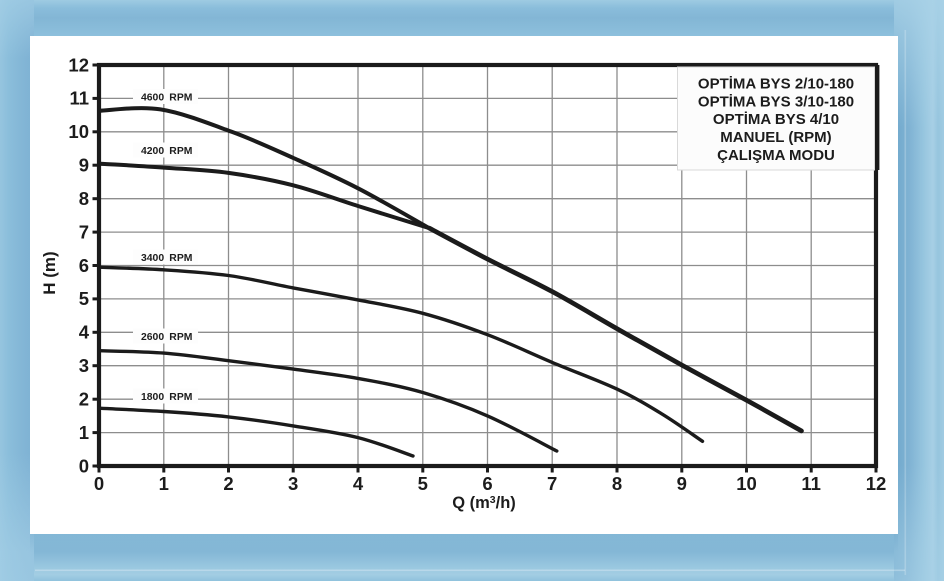 The image size is (944, 581). Describe the element at coordinates (166, 98) in the screenshot. I see `svg-text: 4600 RPM` at that location.